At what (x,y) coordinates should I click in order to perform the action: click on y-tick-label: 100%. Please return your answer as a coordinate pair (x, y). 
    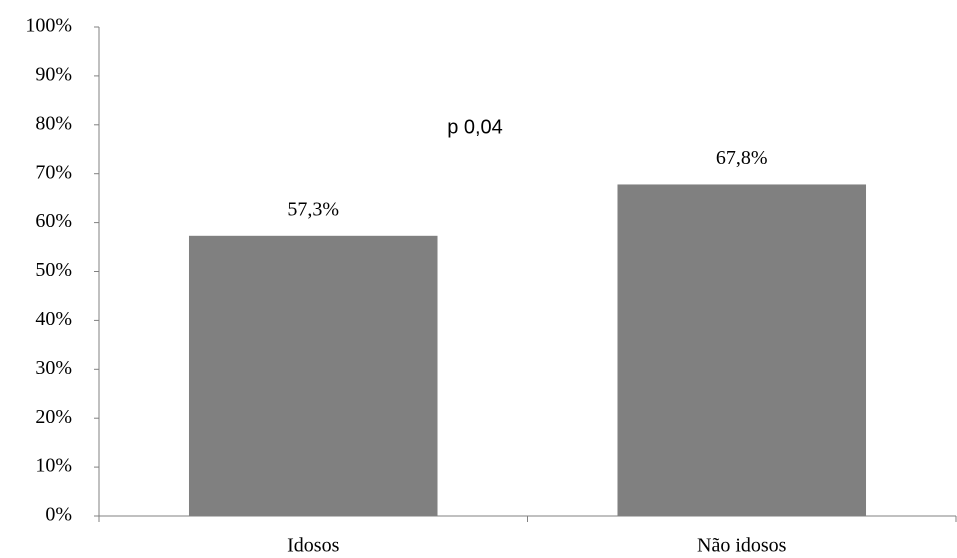
    Looking at the image, I should click on (48, 26).